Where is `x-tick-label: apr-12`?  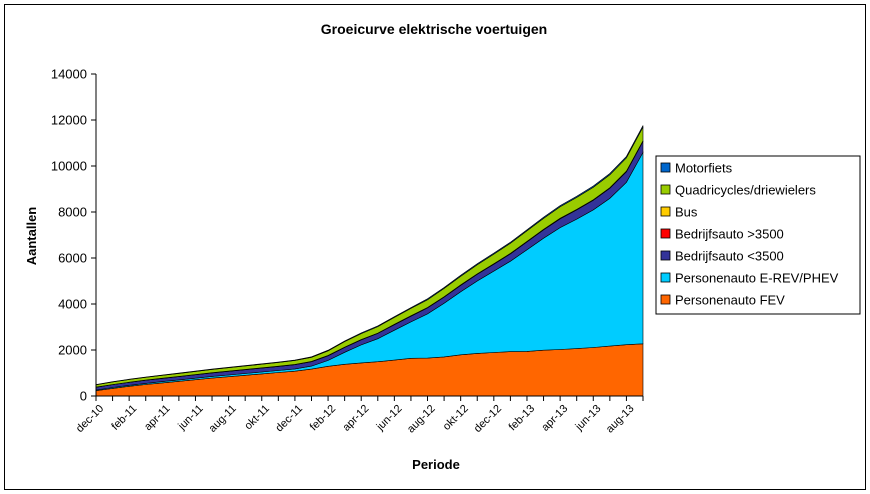
x-tick-label: apr-12 is located at coordinates (355, 418).